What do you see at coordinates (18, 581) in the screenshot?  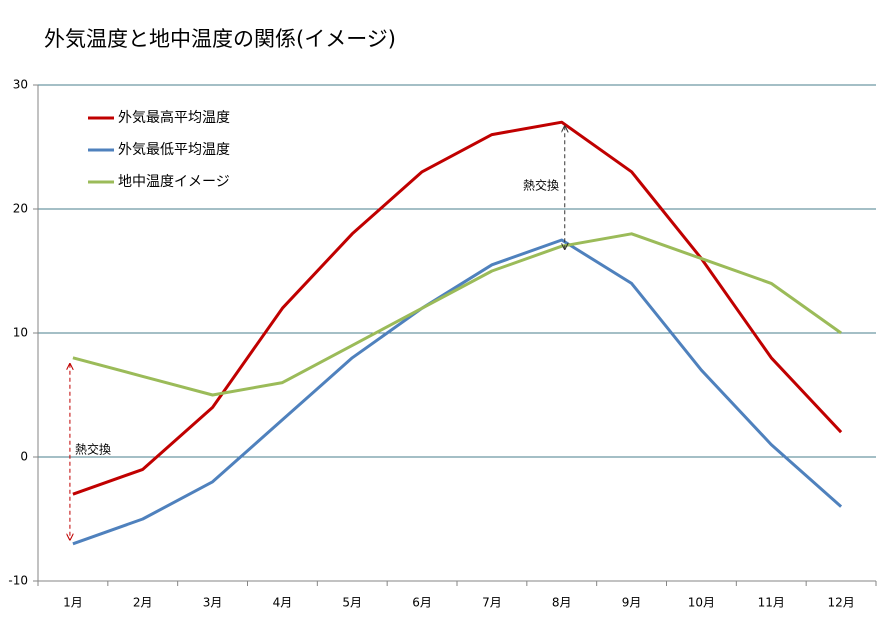 I see `y-tick-label: -10` at bounding box center [18, 581].